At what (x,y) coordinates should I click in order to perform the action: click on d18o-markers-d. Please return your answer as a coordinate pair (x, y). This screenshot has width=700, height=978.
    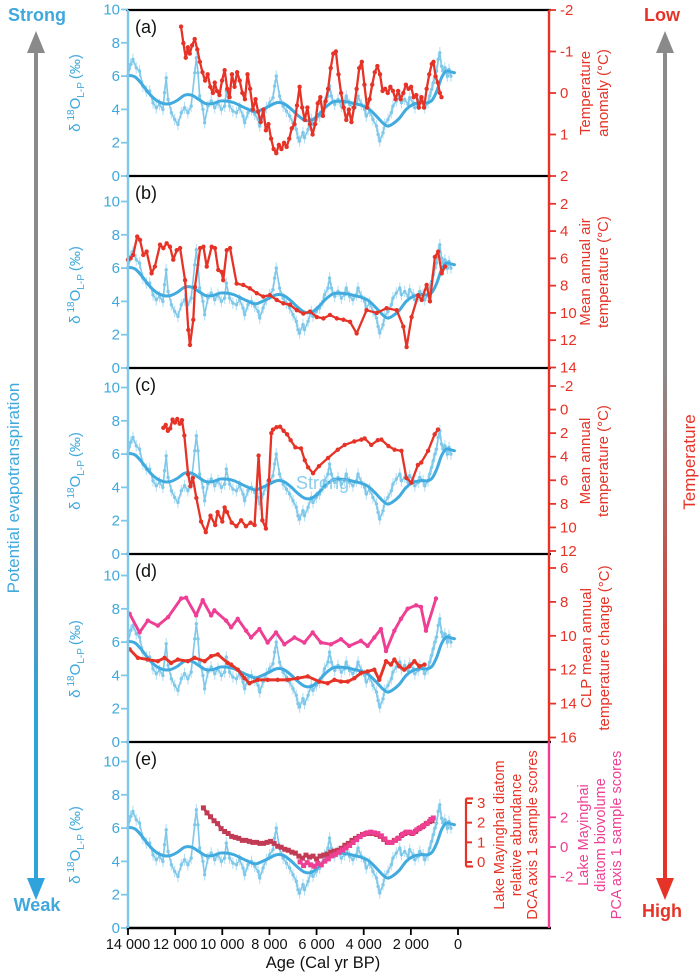
    Looking at the image, I should click on (289, 663).